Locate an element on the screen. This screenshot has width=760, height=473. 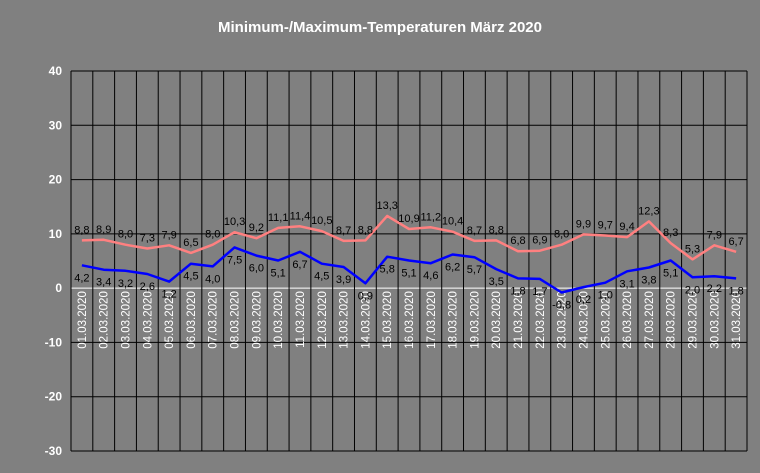
y-axis-ticks: 40 30 20 10 0 -10 -20 -30 is located at coordinates (54, 261).